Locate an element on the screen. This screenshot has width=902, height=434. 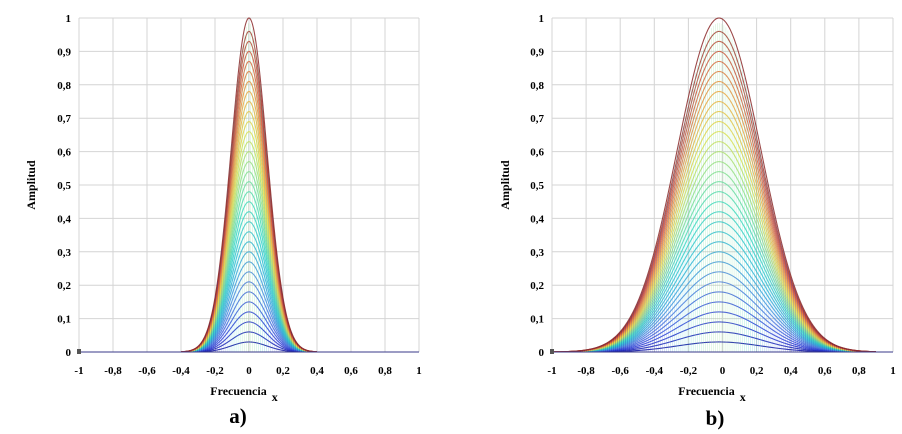
panel-tag: b) is located at coordinates (715, 418).